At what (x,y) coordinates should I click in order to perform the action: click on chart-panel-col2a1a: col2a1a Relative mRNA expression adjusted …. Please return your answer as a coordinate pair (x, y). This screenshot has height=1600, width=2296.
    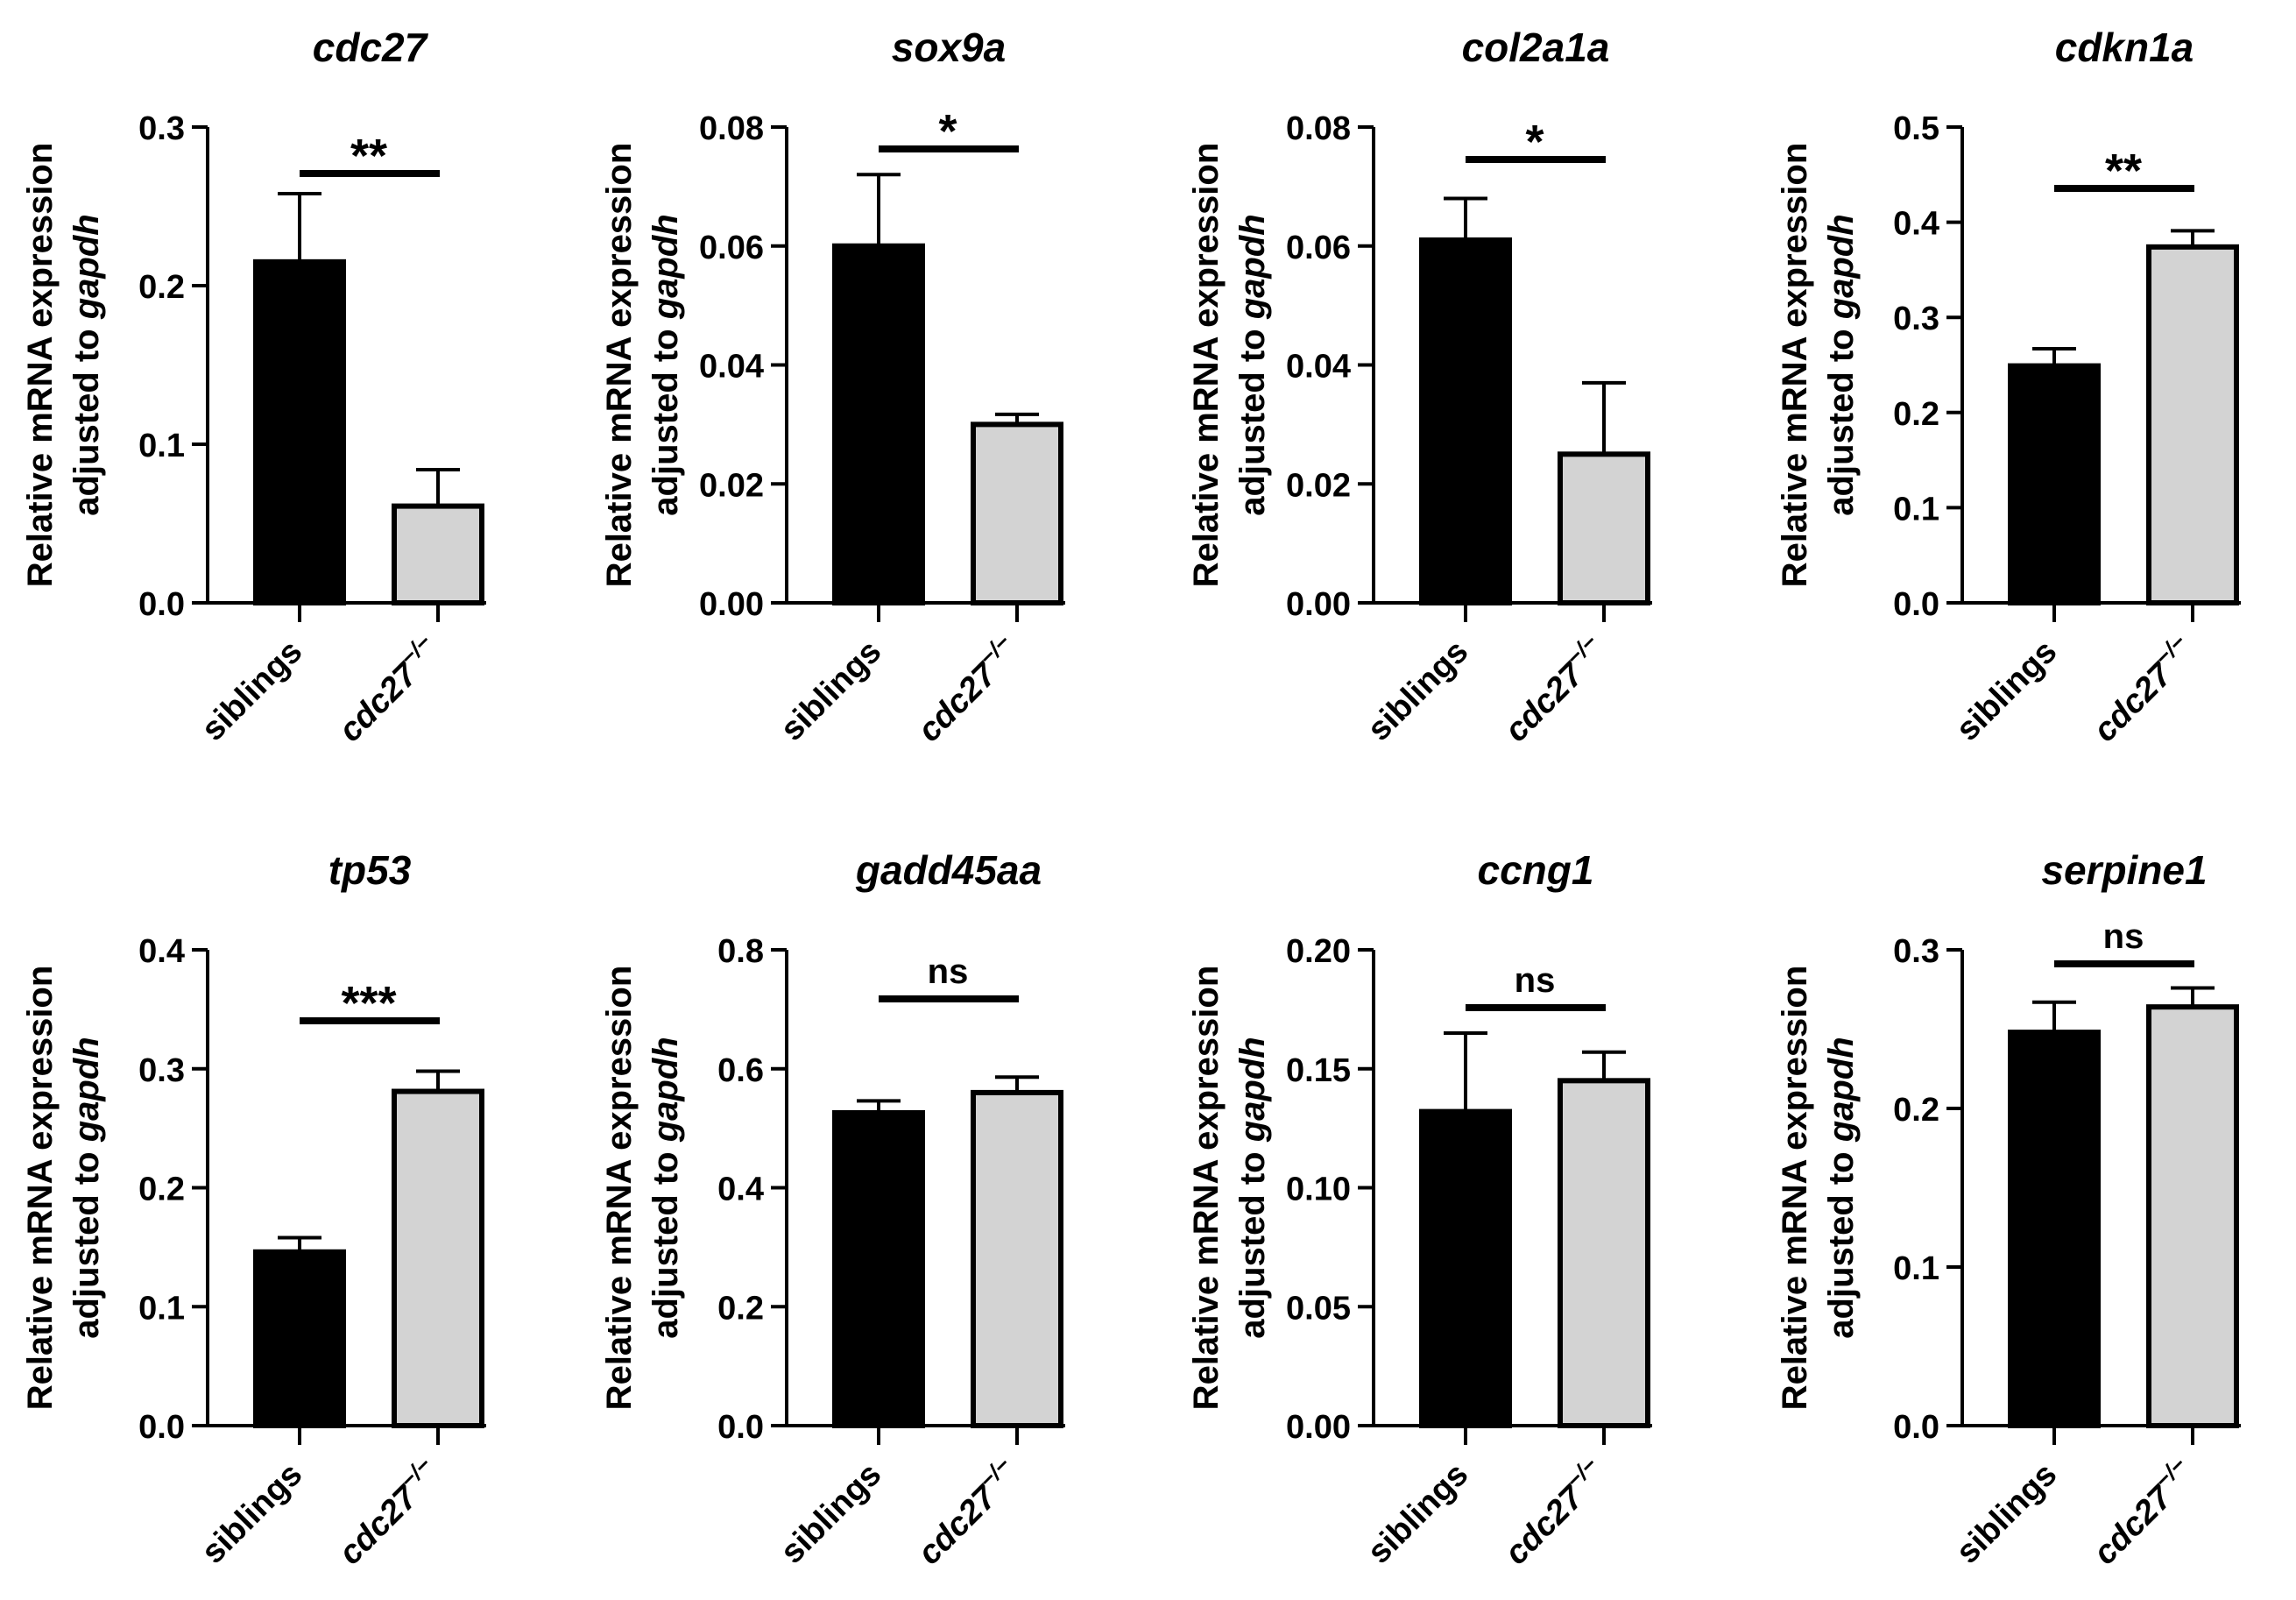
    Looking at the image, I should click on (1419, 387).